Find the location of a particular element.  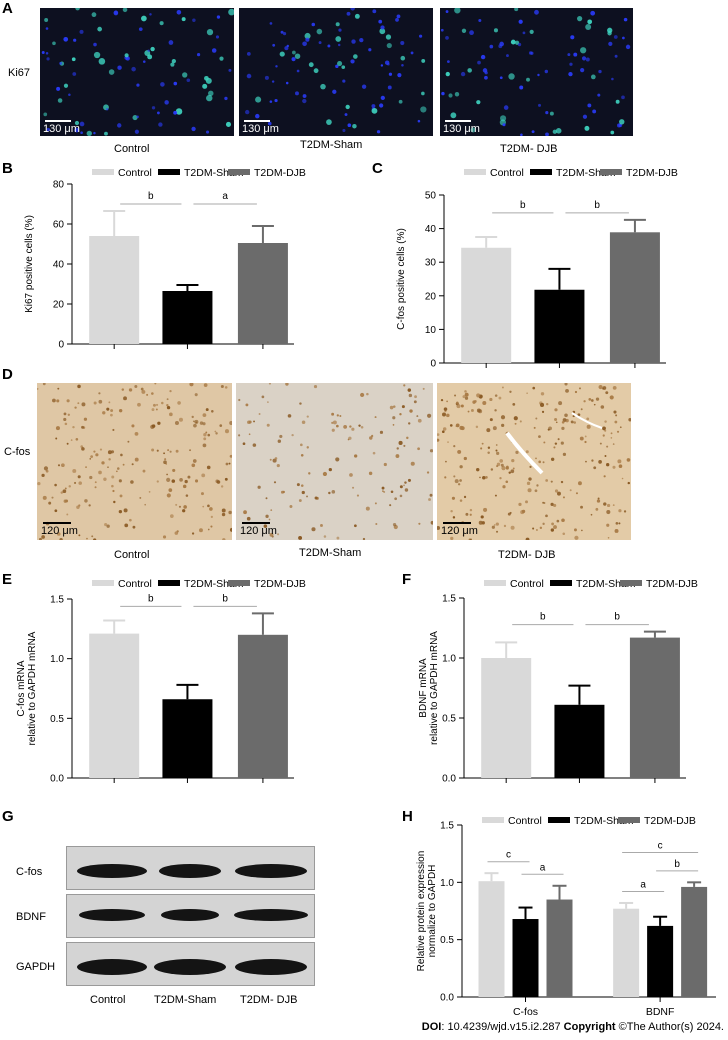

doi-label: DOI is located at coordinates (431, 1027).